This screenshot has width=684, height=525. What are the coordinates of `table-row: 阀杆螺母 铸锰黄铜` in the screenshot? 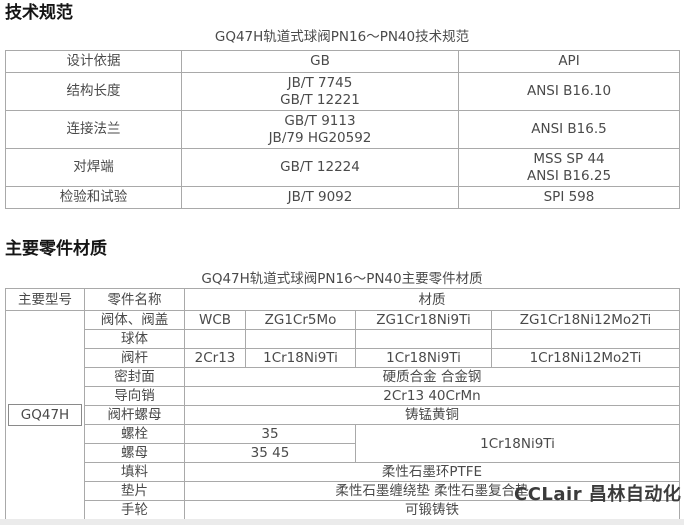 It's located at (343, 415).